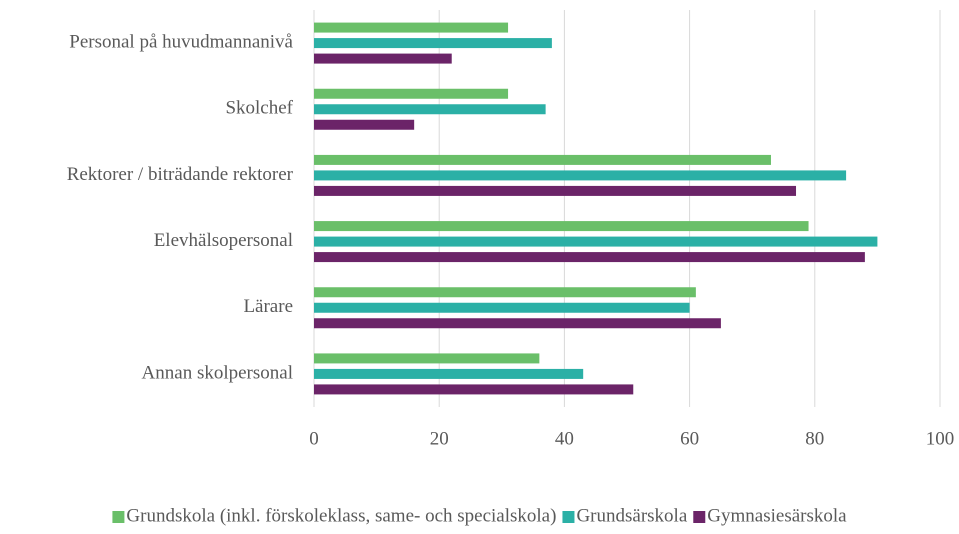 This screenshot has height=534, width=959. I want to click on x-tick-label: 60, so click(689, 438).